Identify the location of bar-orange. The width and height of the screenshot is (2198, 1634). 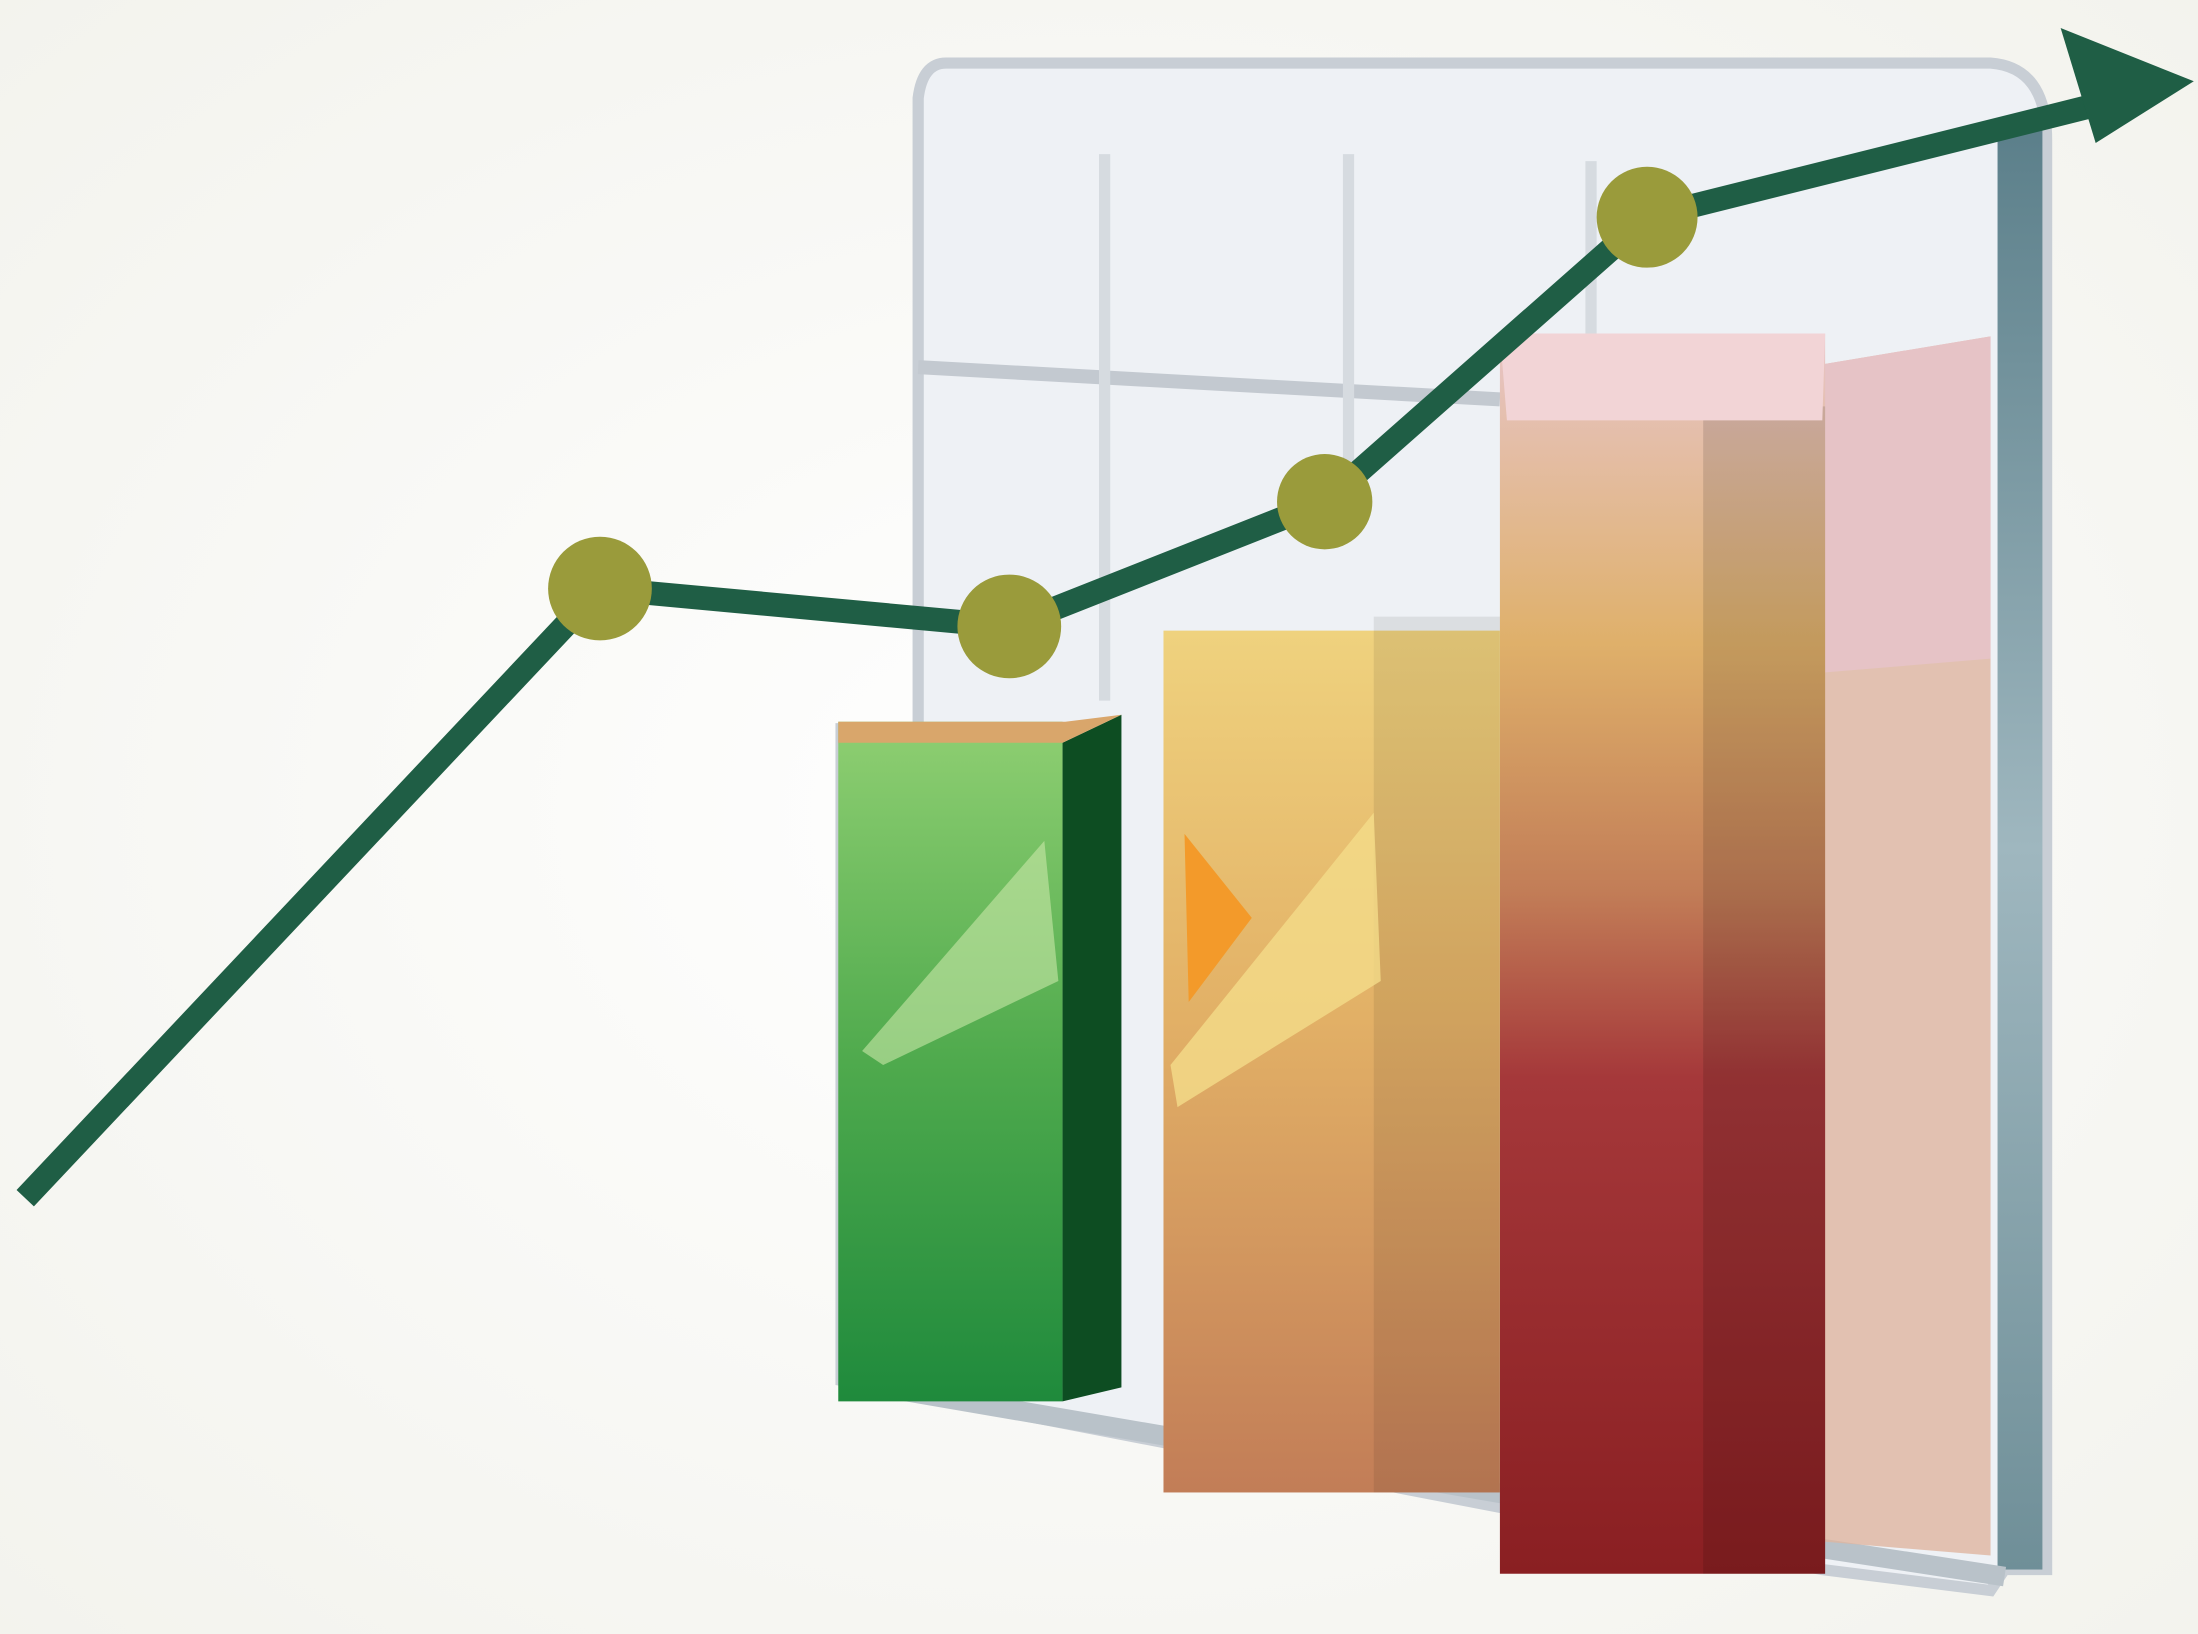
(1331, 1054).